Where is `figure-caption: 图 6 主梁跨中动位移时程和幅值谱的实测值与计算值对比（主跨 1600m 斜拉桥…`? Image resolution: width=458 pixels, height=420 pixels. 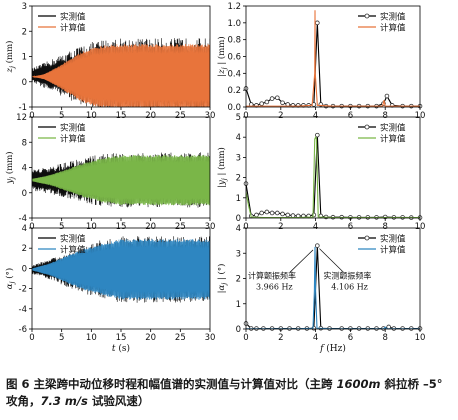 figure-caption: 图 6 主梁跨中动位移时程和幅值谱的实测值与计算值对比（主跨 1600m 斜拉桥… is located at coordinates (230, 393).